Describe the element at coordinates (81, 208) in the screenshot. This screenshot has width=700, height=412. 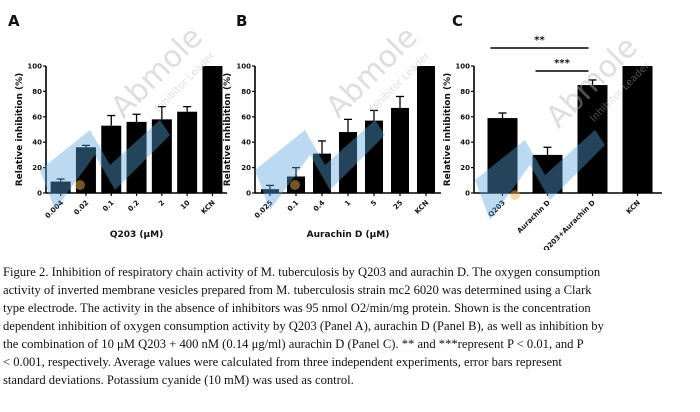
I see `x-tick-label: 0.02` at that location.